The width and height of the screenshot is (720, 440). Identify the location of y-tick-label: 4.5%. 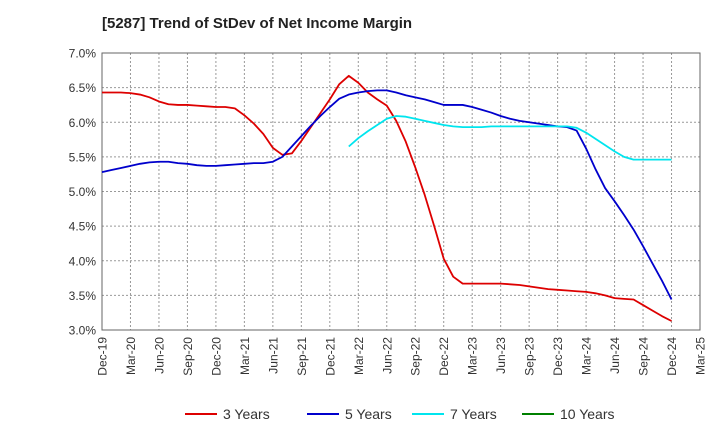
(83, 227).